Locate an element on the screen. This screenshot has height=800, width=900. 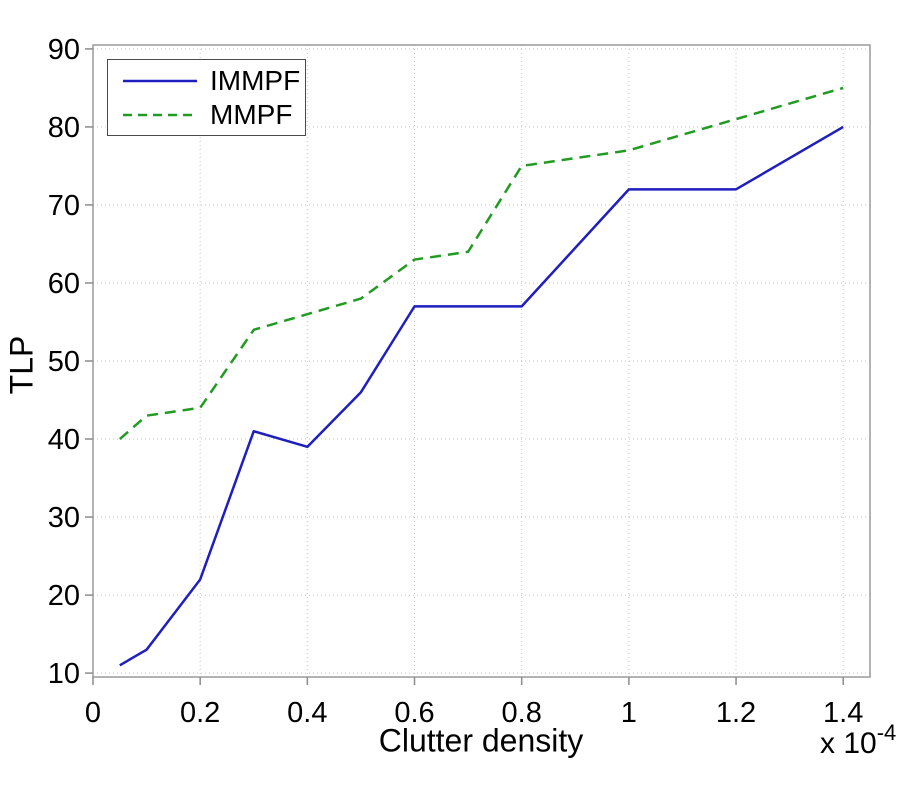
y-axis-label: TLP is located at coordinates (21, 365).